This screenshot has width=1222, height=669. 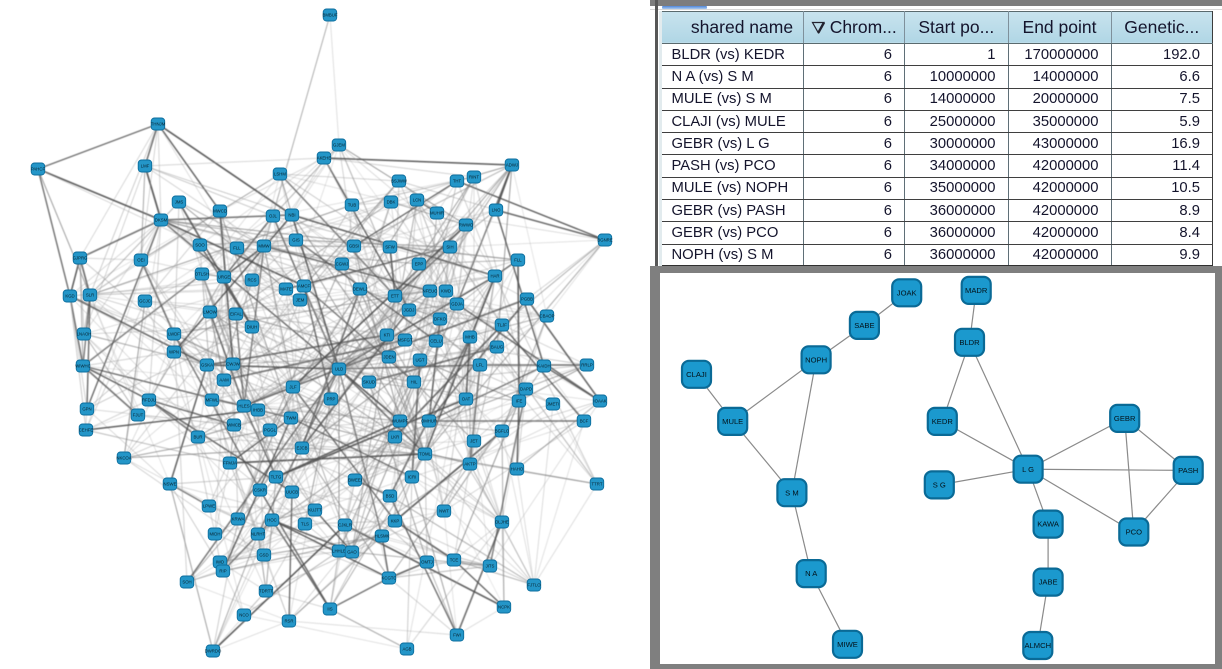 What do you see at coordinates (86, 430) in the screenshot?
I see `svg-text: CEHFE` at bounding box center [86, 430].